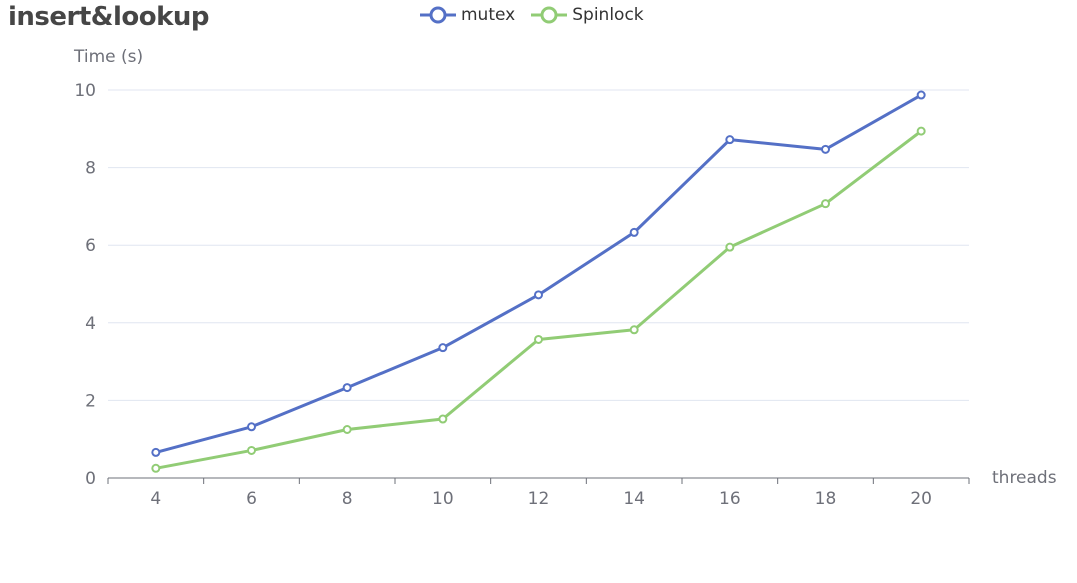  Describe the element at coordinates (921, 499) in the screenshot. I see `x-tick-label: 20` at that location.